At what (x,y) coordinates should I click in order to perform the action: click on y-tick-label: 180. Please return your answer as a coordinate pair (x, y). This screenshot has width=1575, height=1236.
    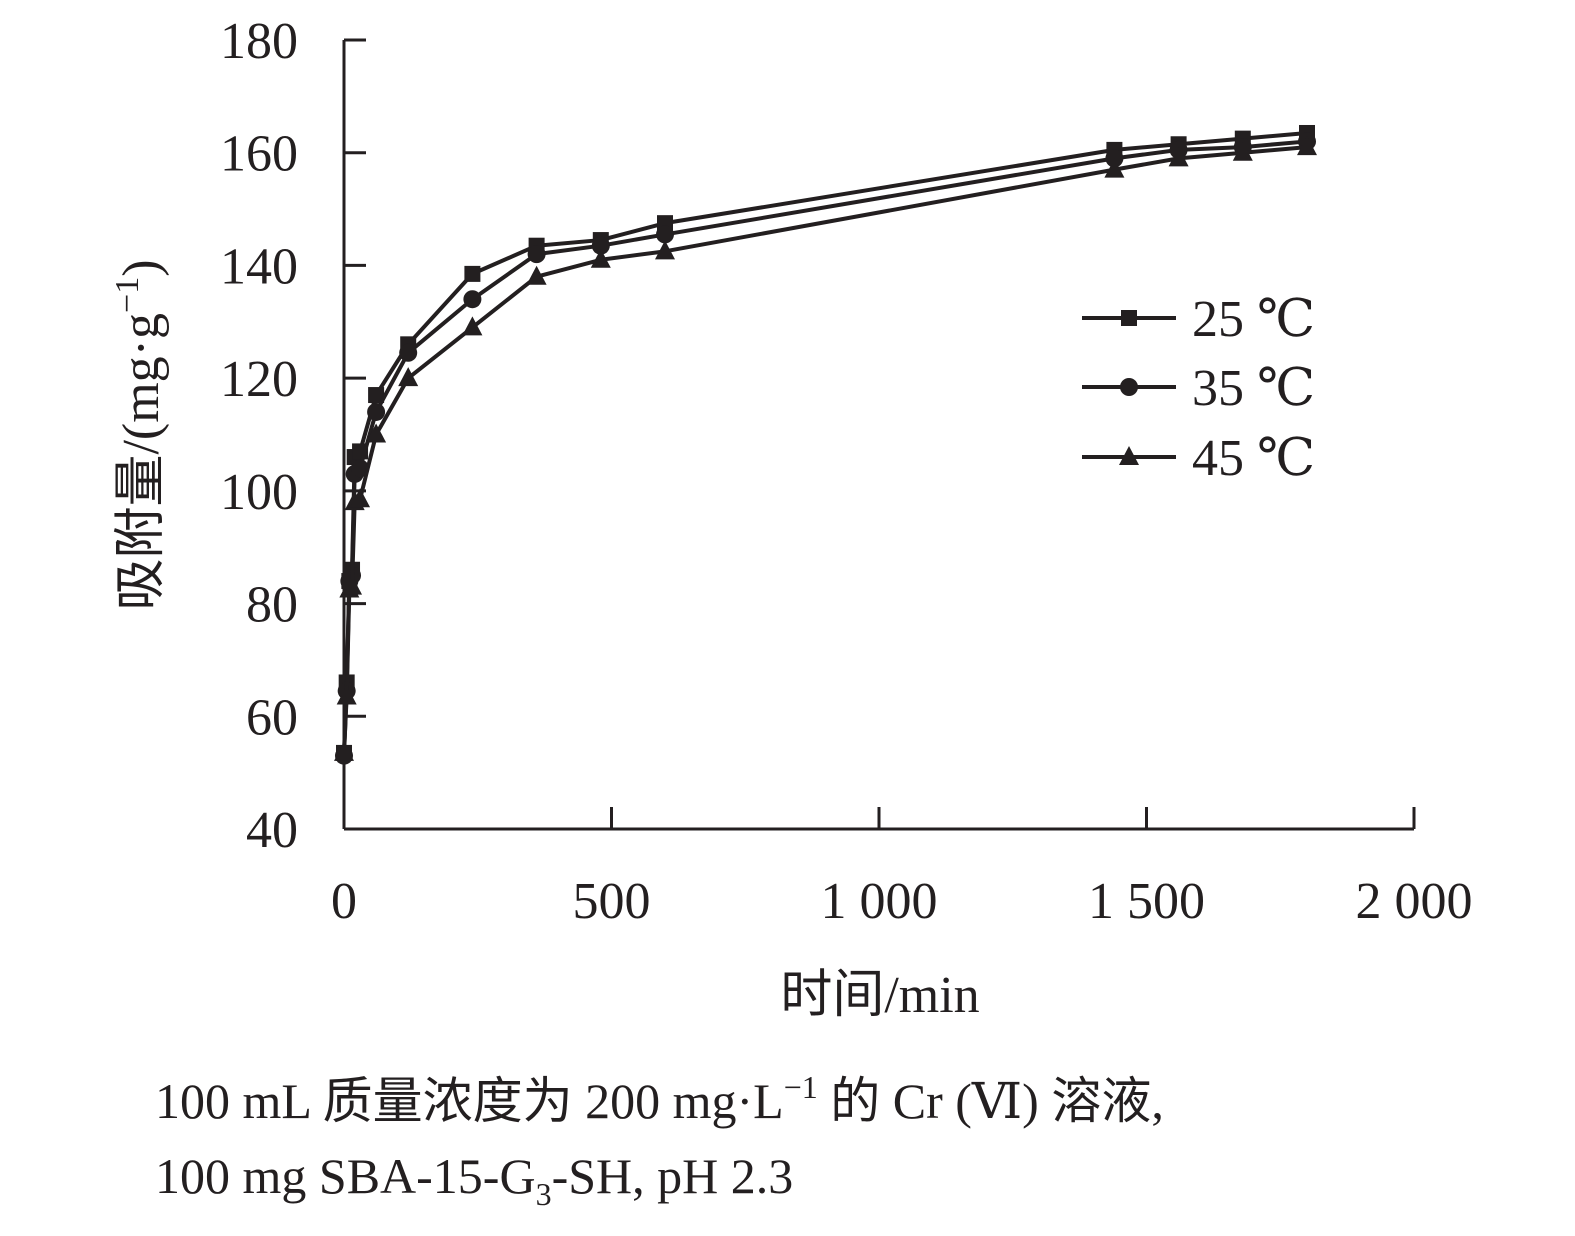
    Looking at the image, I should click on (259, 41).